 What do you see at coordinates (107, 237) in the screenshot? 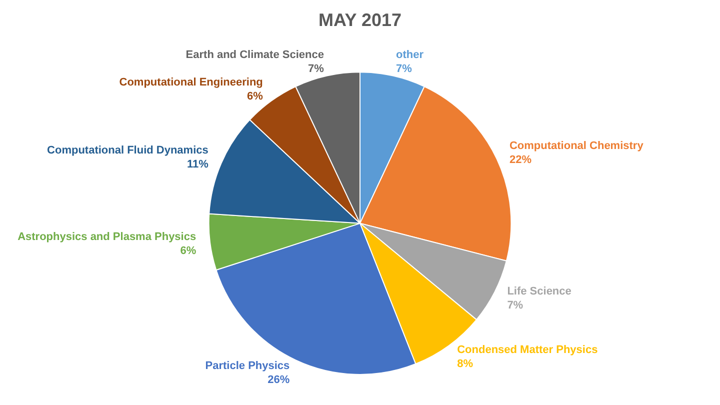
I see `slice-label: Astrophysics and Plasma Physics` at bounding box center [107, 237].